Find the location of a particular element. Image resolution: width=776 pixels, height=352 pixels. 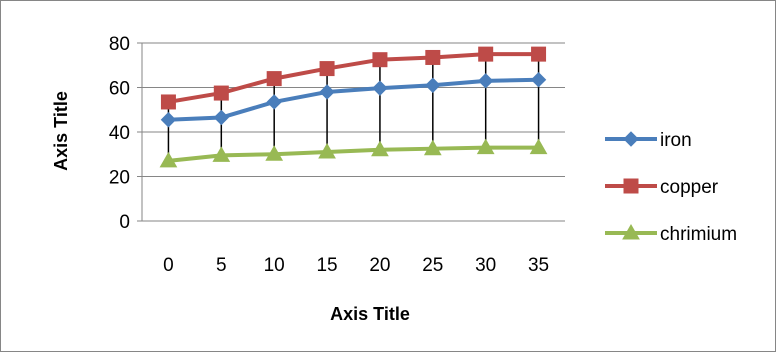

series-line-iron is located at coordinates (353, 99).